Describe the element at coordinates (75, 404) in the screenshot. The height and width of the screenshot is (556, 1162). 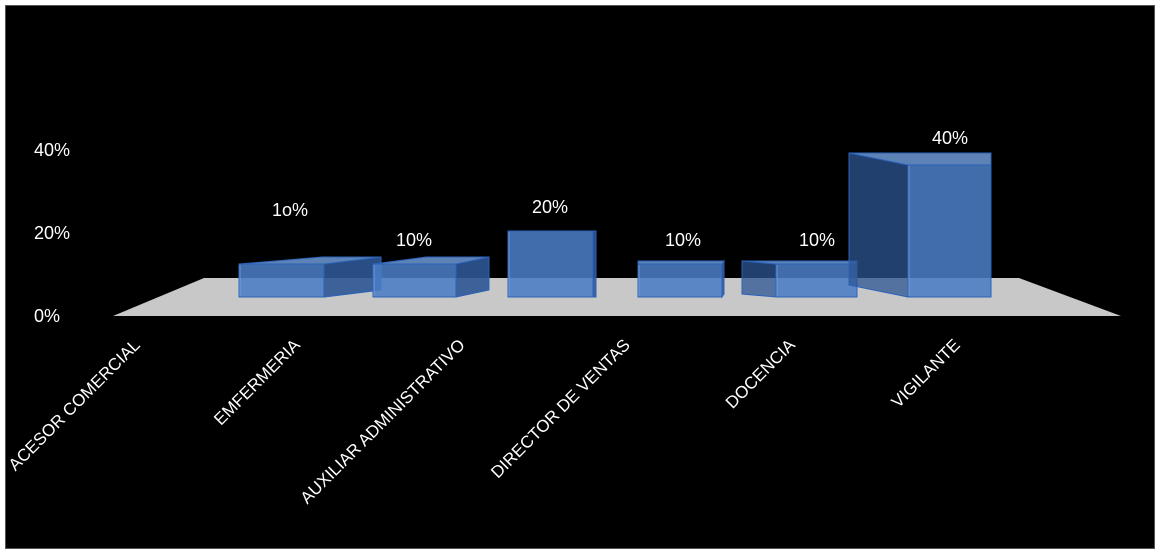
I see `x-tick-label: ACESOR COMERCIAL` at that location.